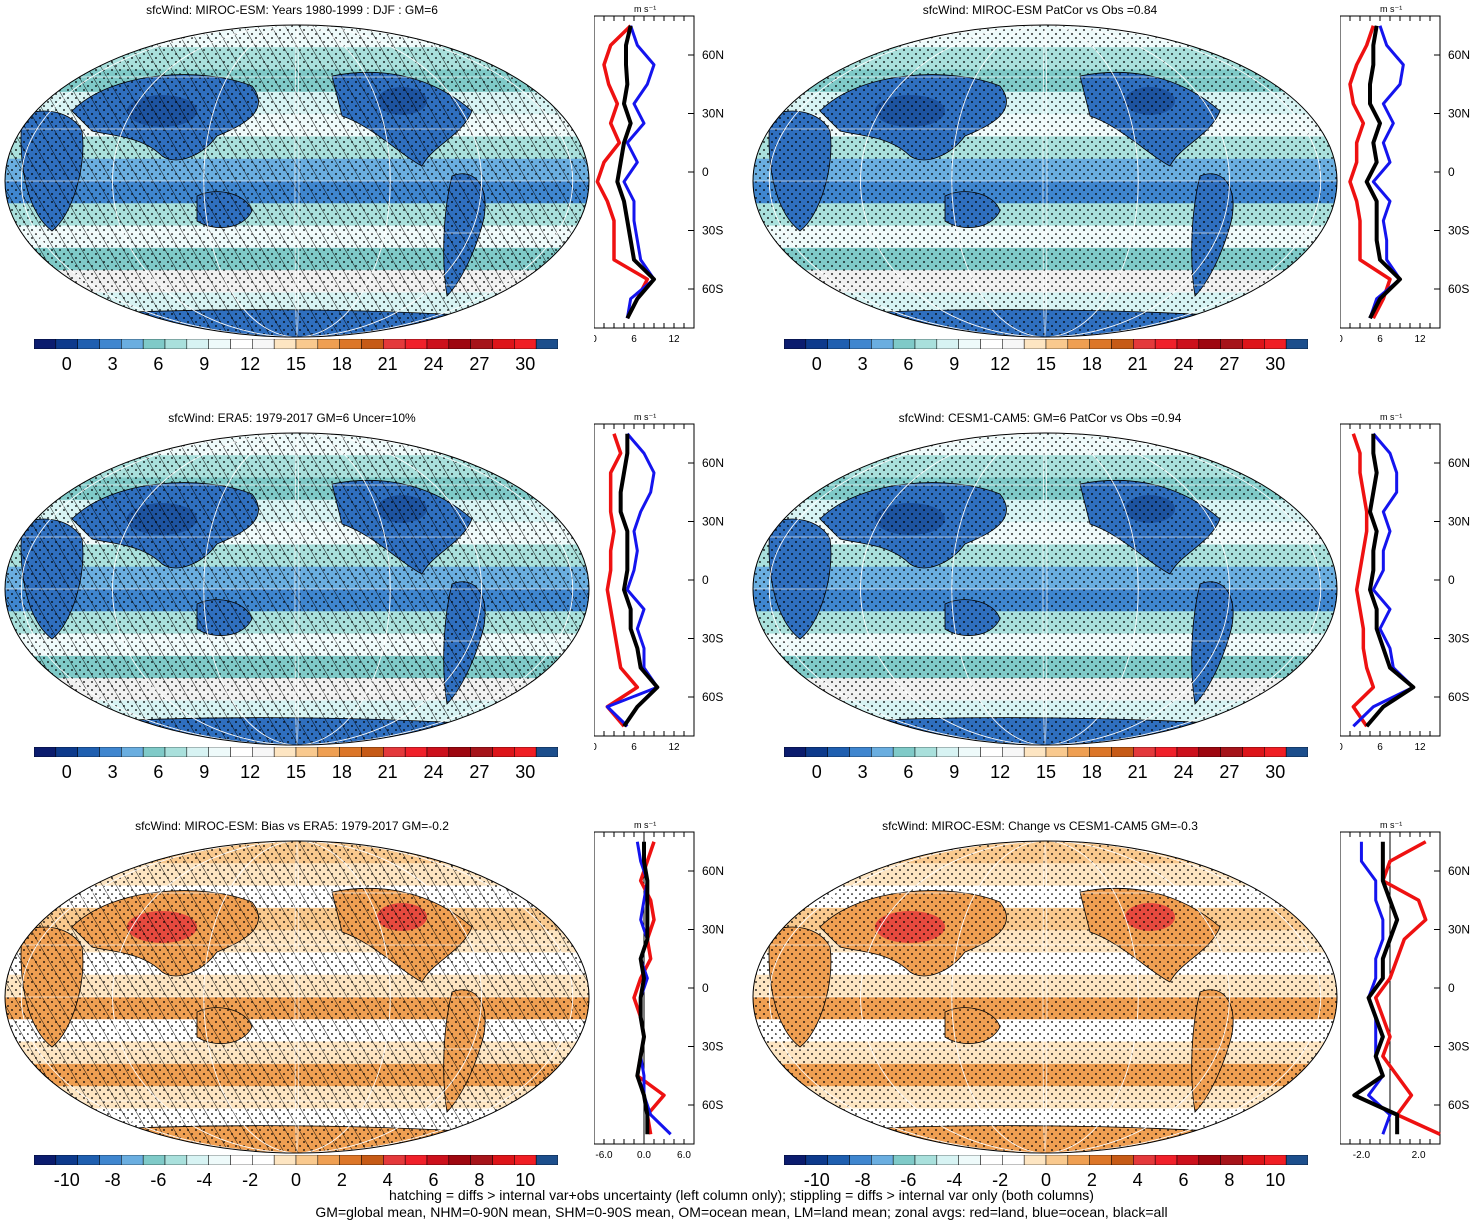  Describe the element at coordinates (659, 990) in the screenshot. I see `zonal-mean-plot: 60N 30N 0 30S 60S -6.0 0.0 6.0 m s⁻¹` at that location.